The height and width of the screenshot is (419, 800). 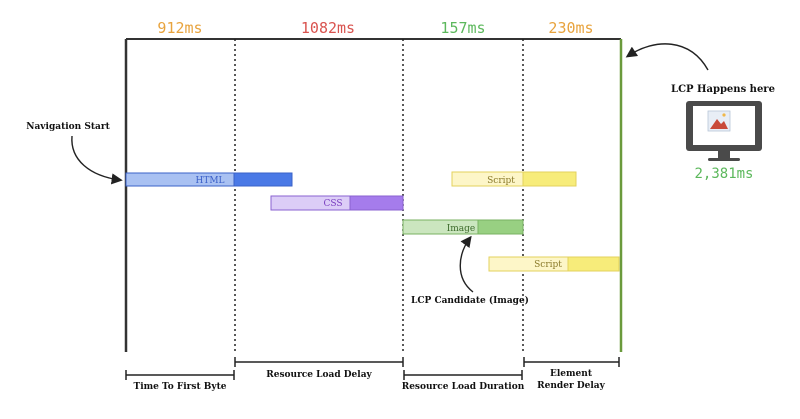 What do you see at coordinates (723, 174) in the screenshot?
I see `lcp-time-label: 2,381ms` at bounding box center [723, 174].